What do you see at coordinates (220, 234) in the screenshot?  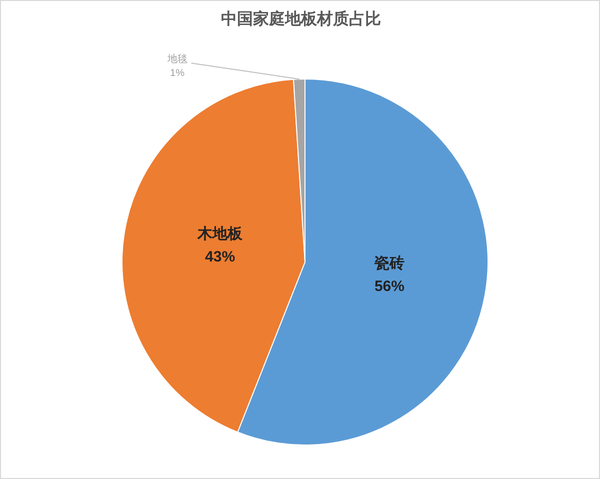 I see `slice-label: 木地板` at bounding box center [220, 234].